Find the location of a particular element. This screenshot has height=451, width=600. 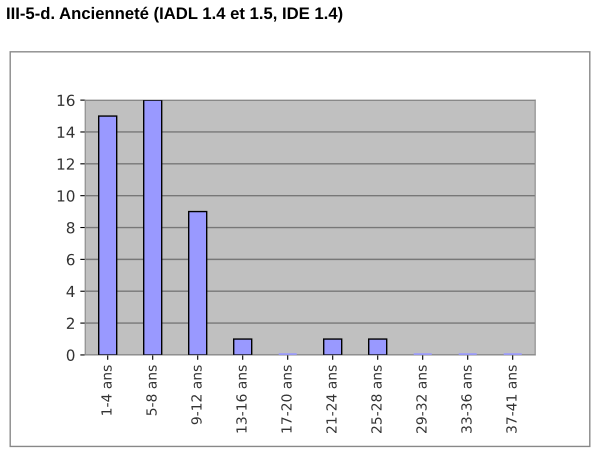

x-tick-label: 21-24 ans is located at coordinates (331, 399).